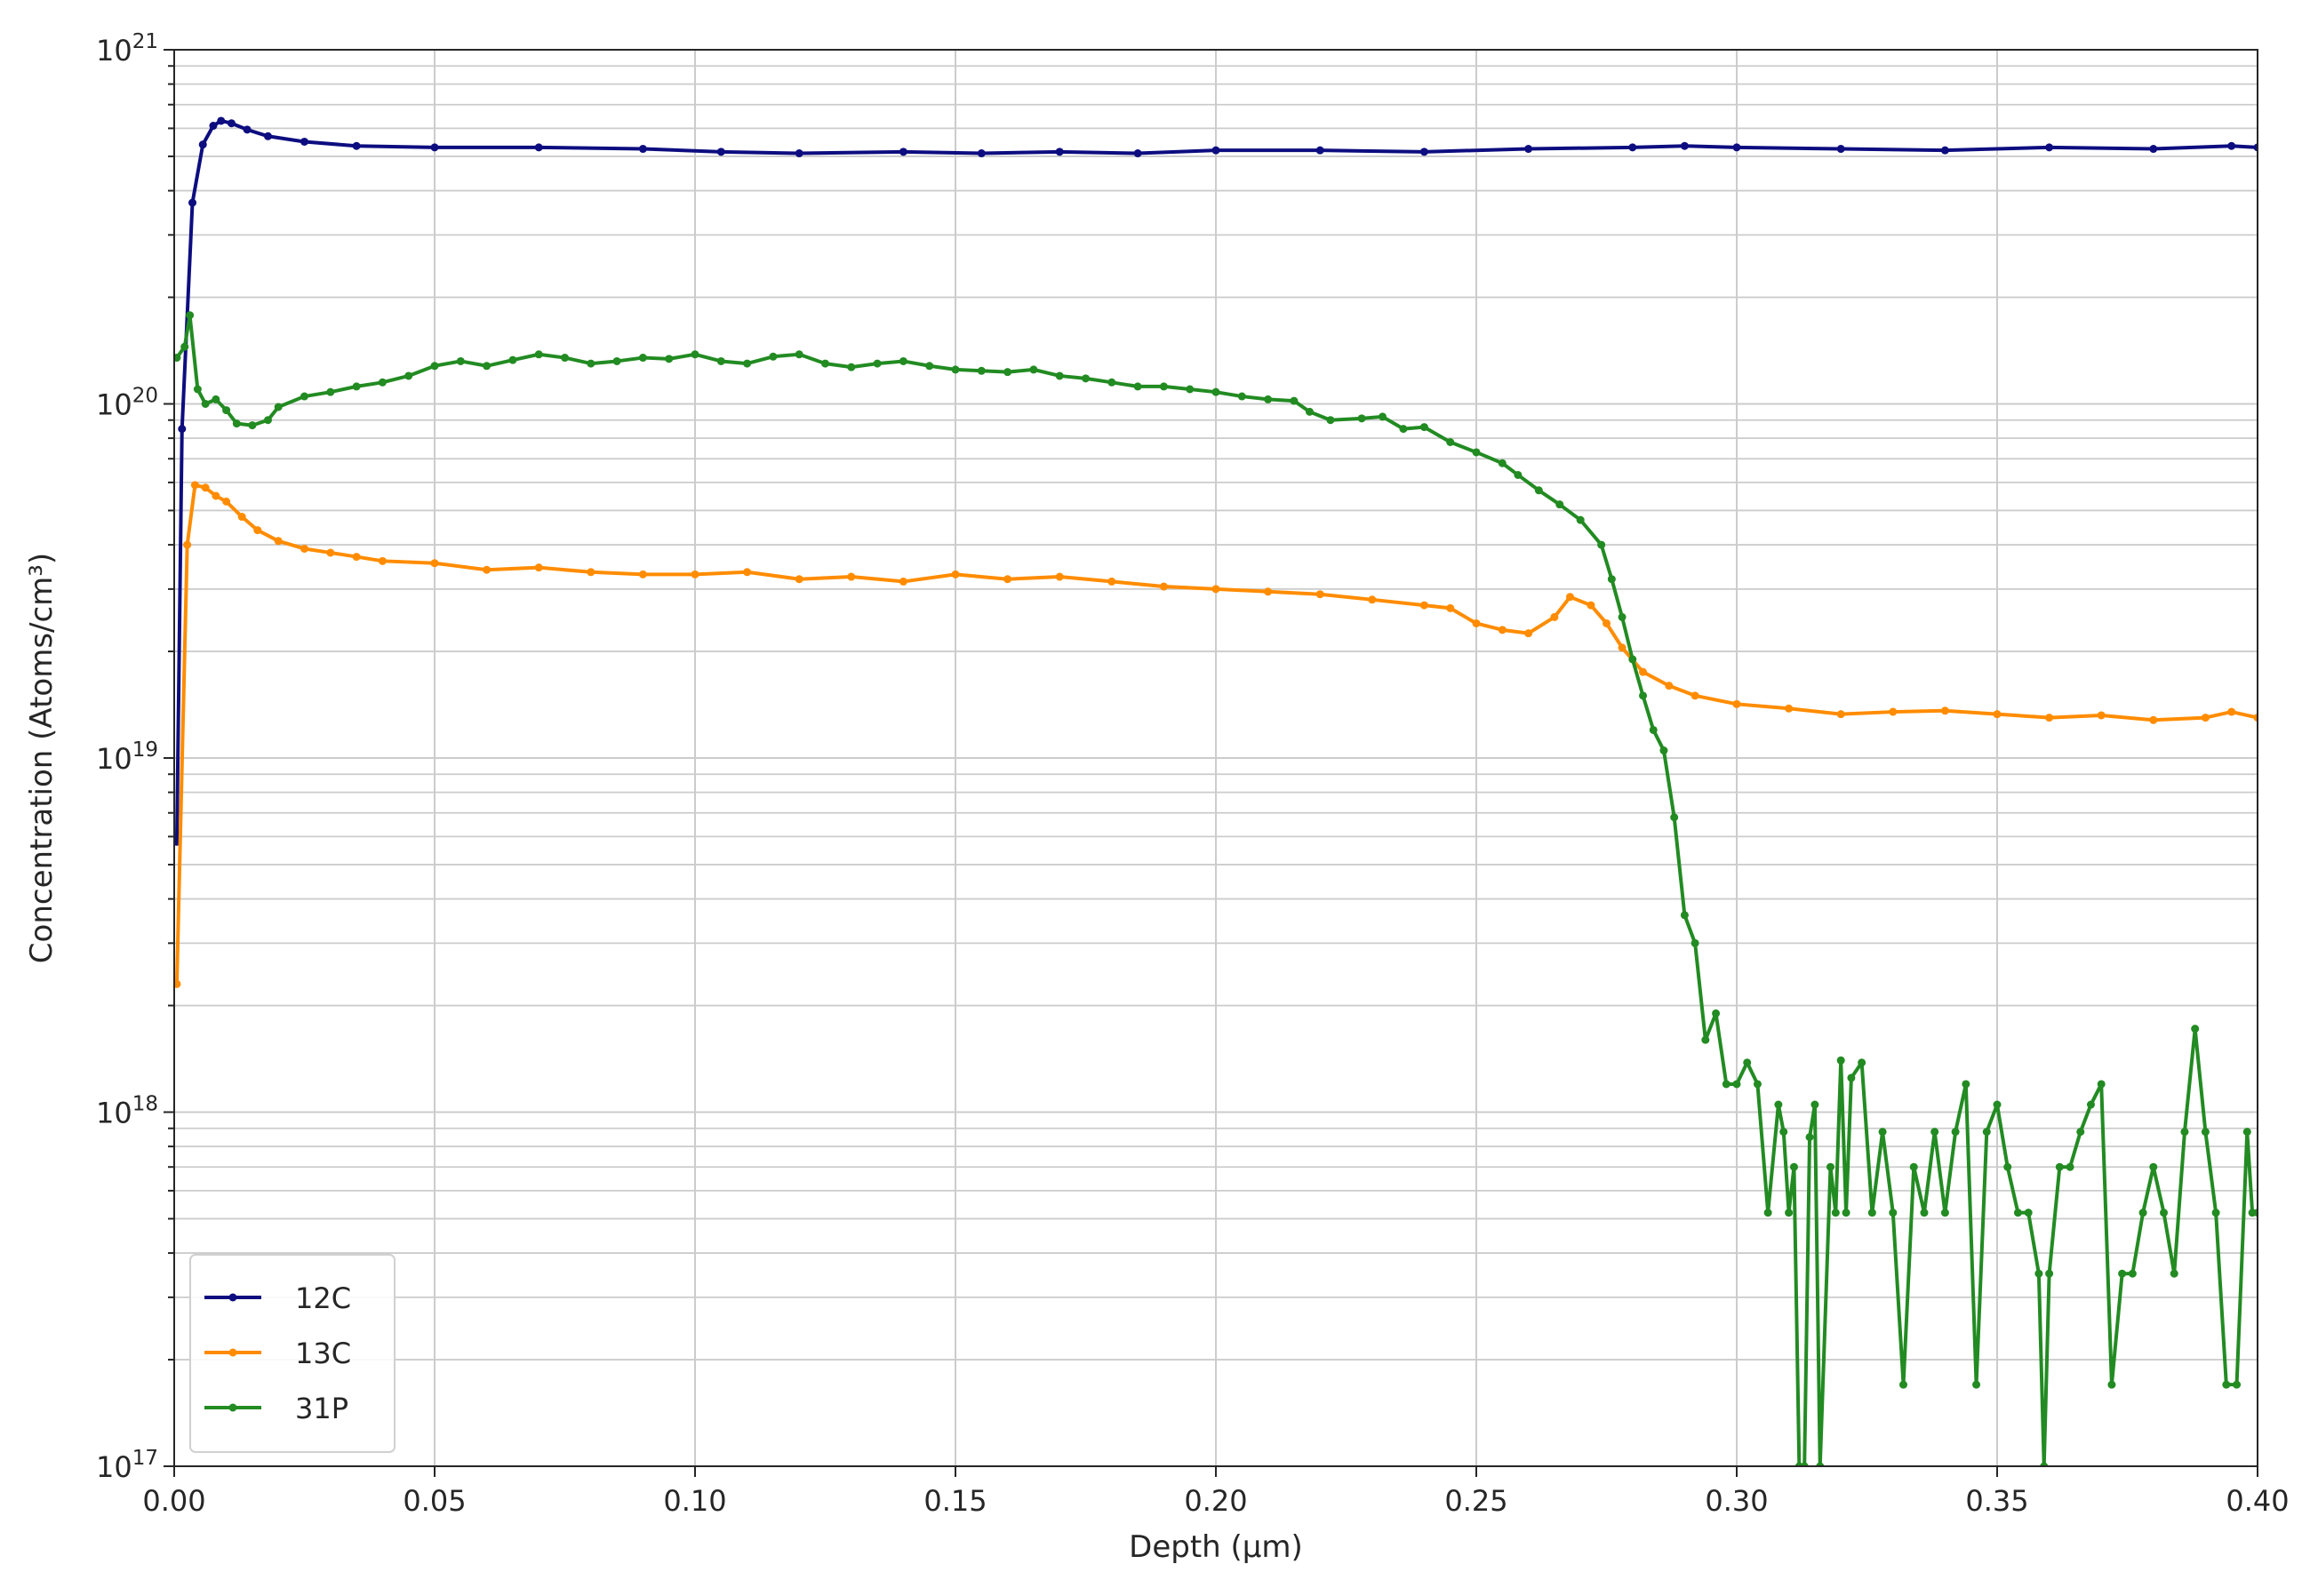 The image size is (2302, 1596). Describe the element at coordinates (1475, 1501) in the screenshot. I see `x-tick-label: 0.25` at that location.